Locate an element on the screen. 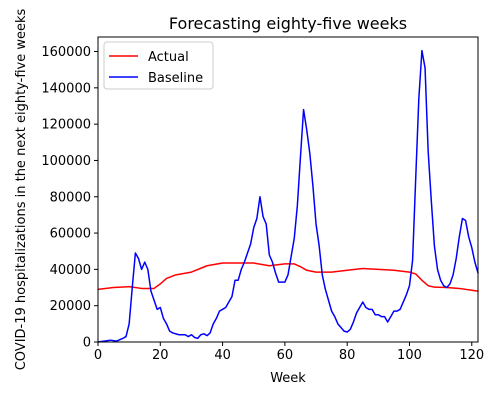 This screenshot has height=400, width=500. y-tick-label: 60000 is located at coordinates (70, 234).